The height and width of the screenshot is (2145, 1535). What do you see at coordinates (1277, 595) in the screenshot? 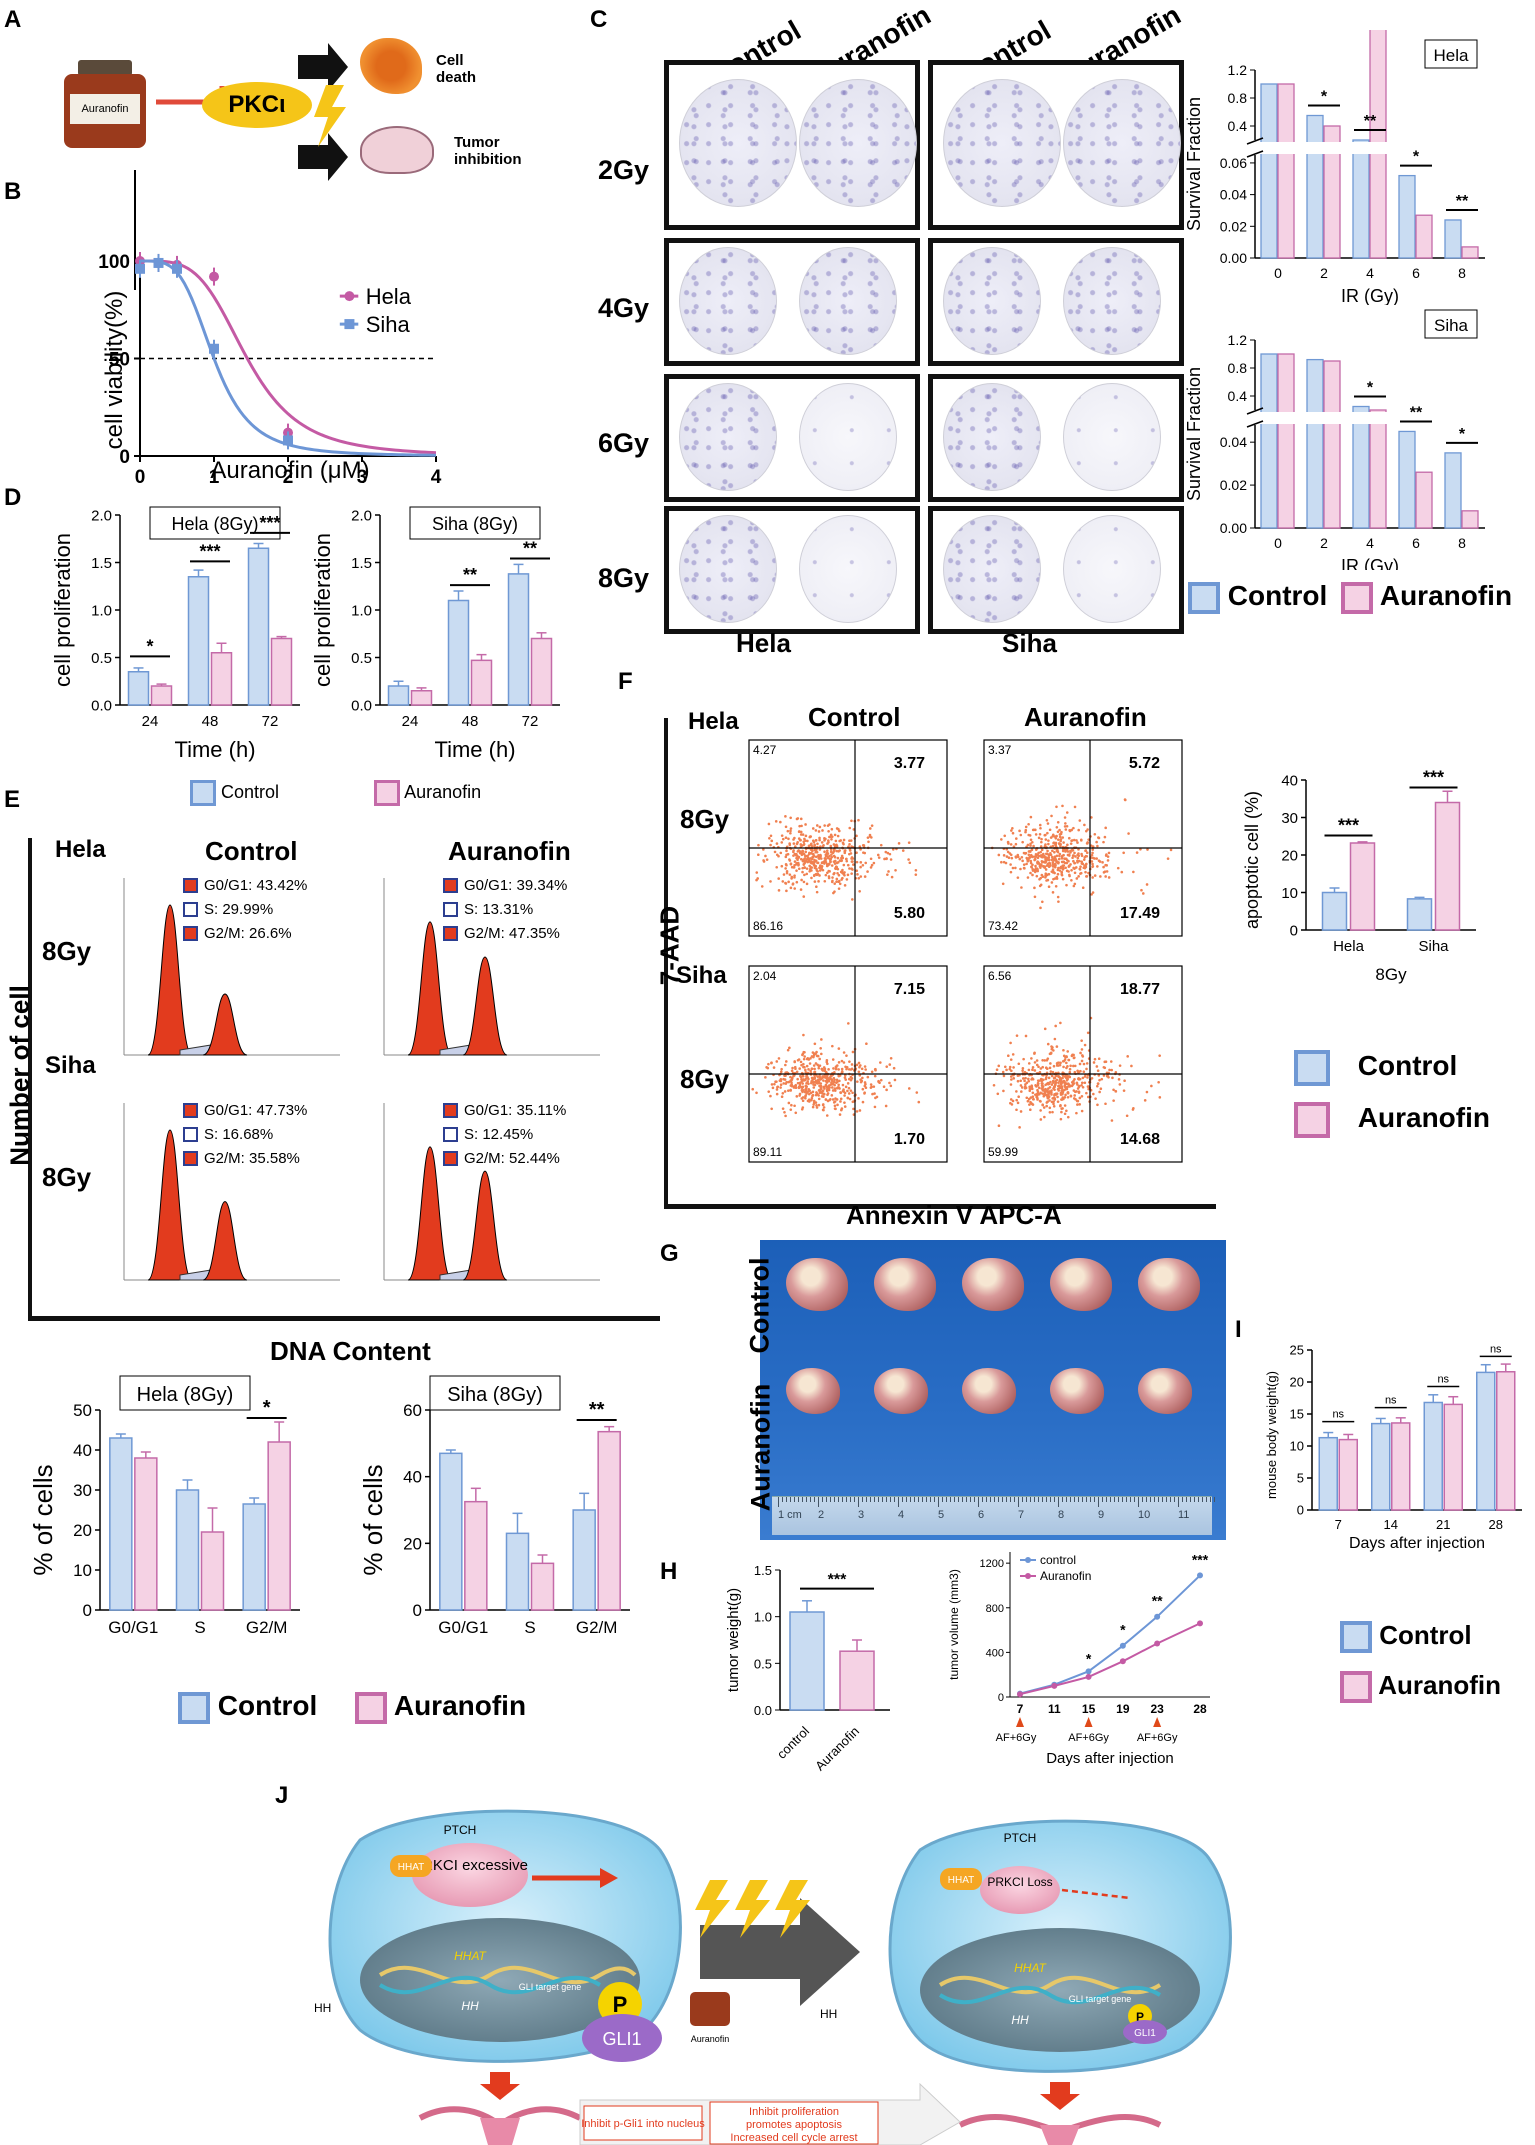
I see `c-legend-control: Control` at bounding box center [1277, 595].